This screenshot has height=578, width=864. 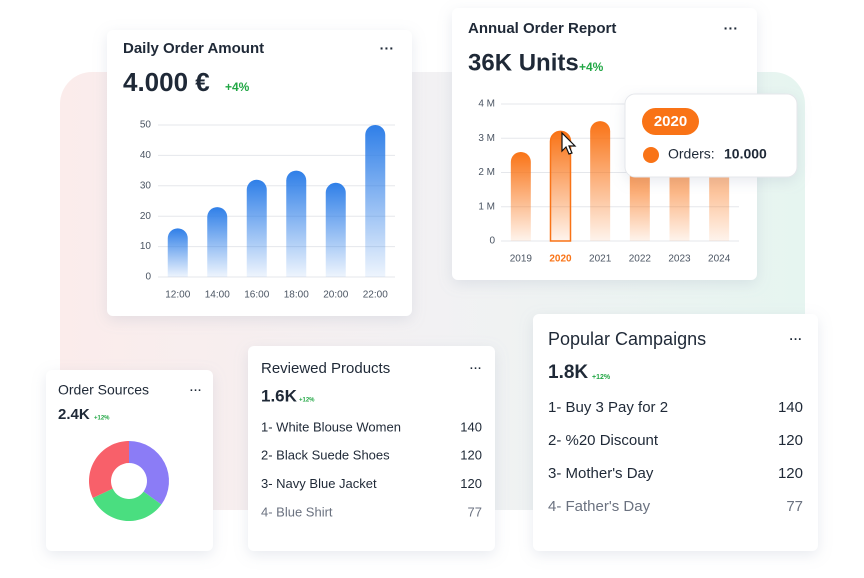 What do you see at coordinates (711, 135) in the screenshot?
I see `tooltip-box` at bounding box center [711, 135].